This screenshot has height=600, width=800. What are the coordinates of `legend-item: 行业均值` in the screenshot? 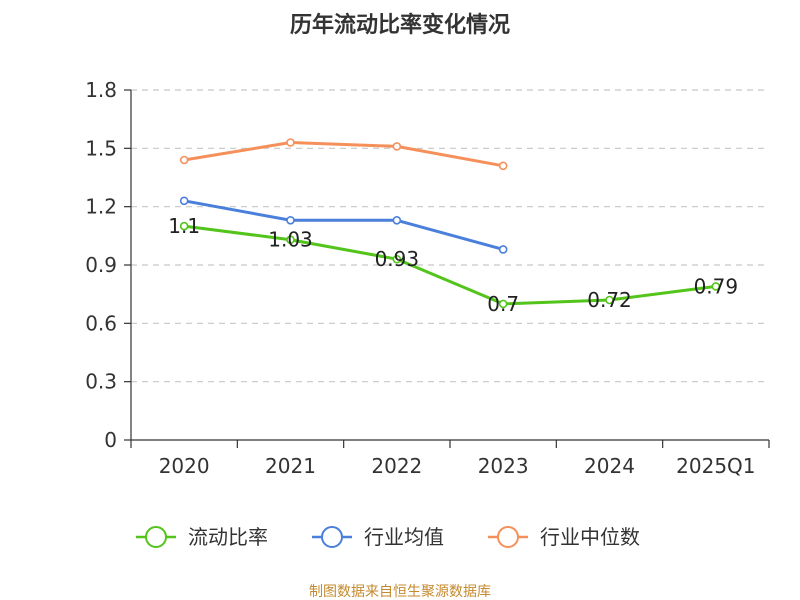 It's located at (378, 537).